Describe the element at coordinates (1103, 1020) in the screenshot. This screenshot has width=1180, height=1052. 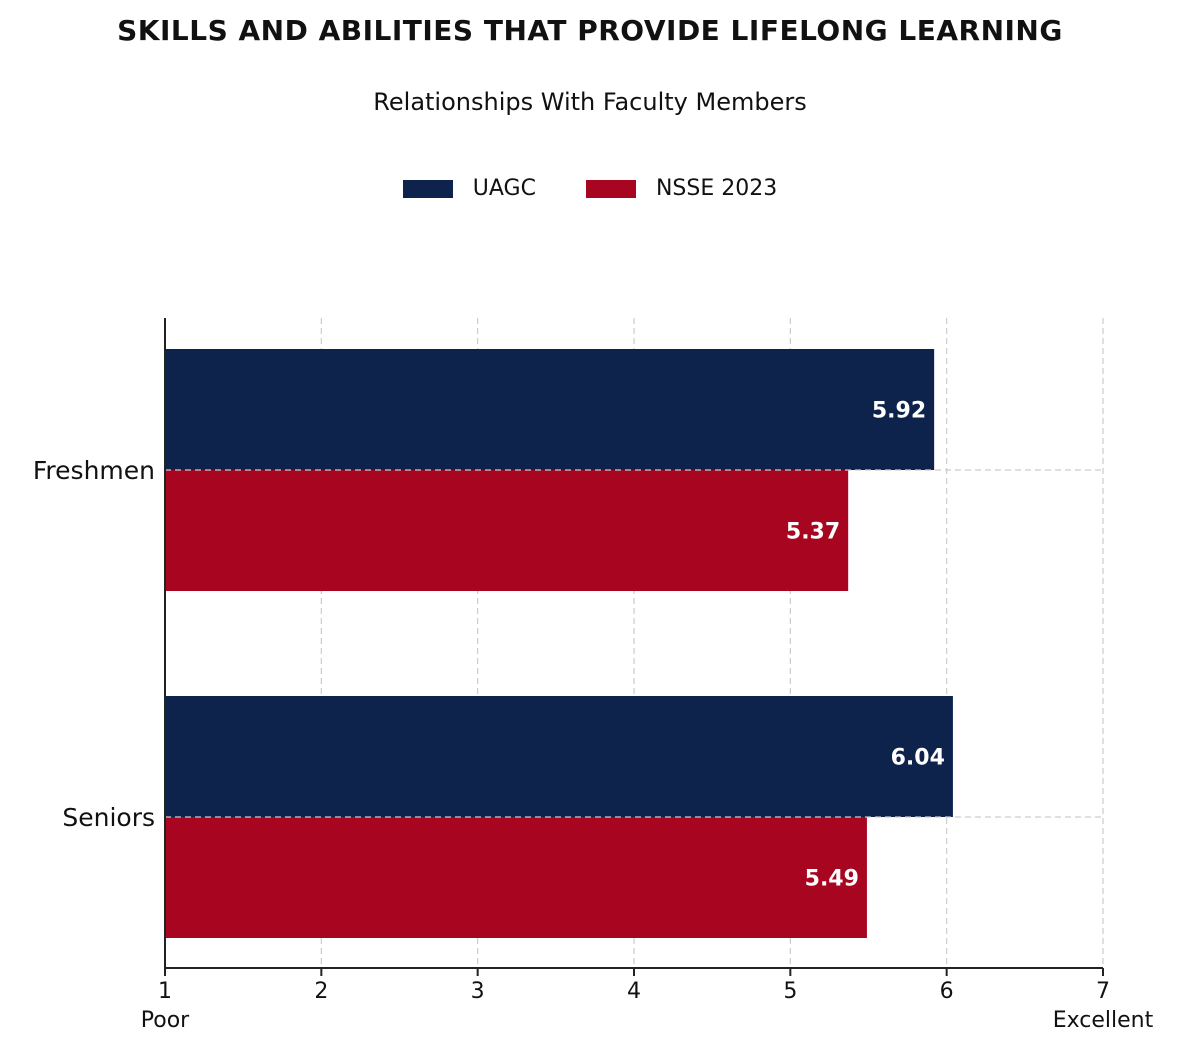
I see `x-endpoint-label-high: Excellent` at that location.